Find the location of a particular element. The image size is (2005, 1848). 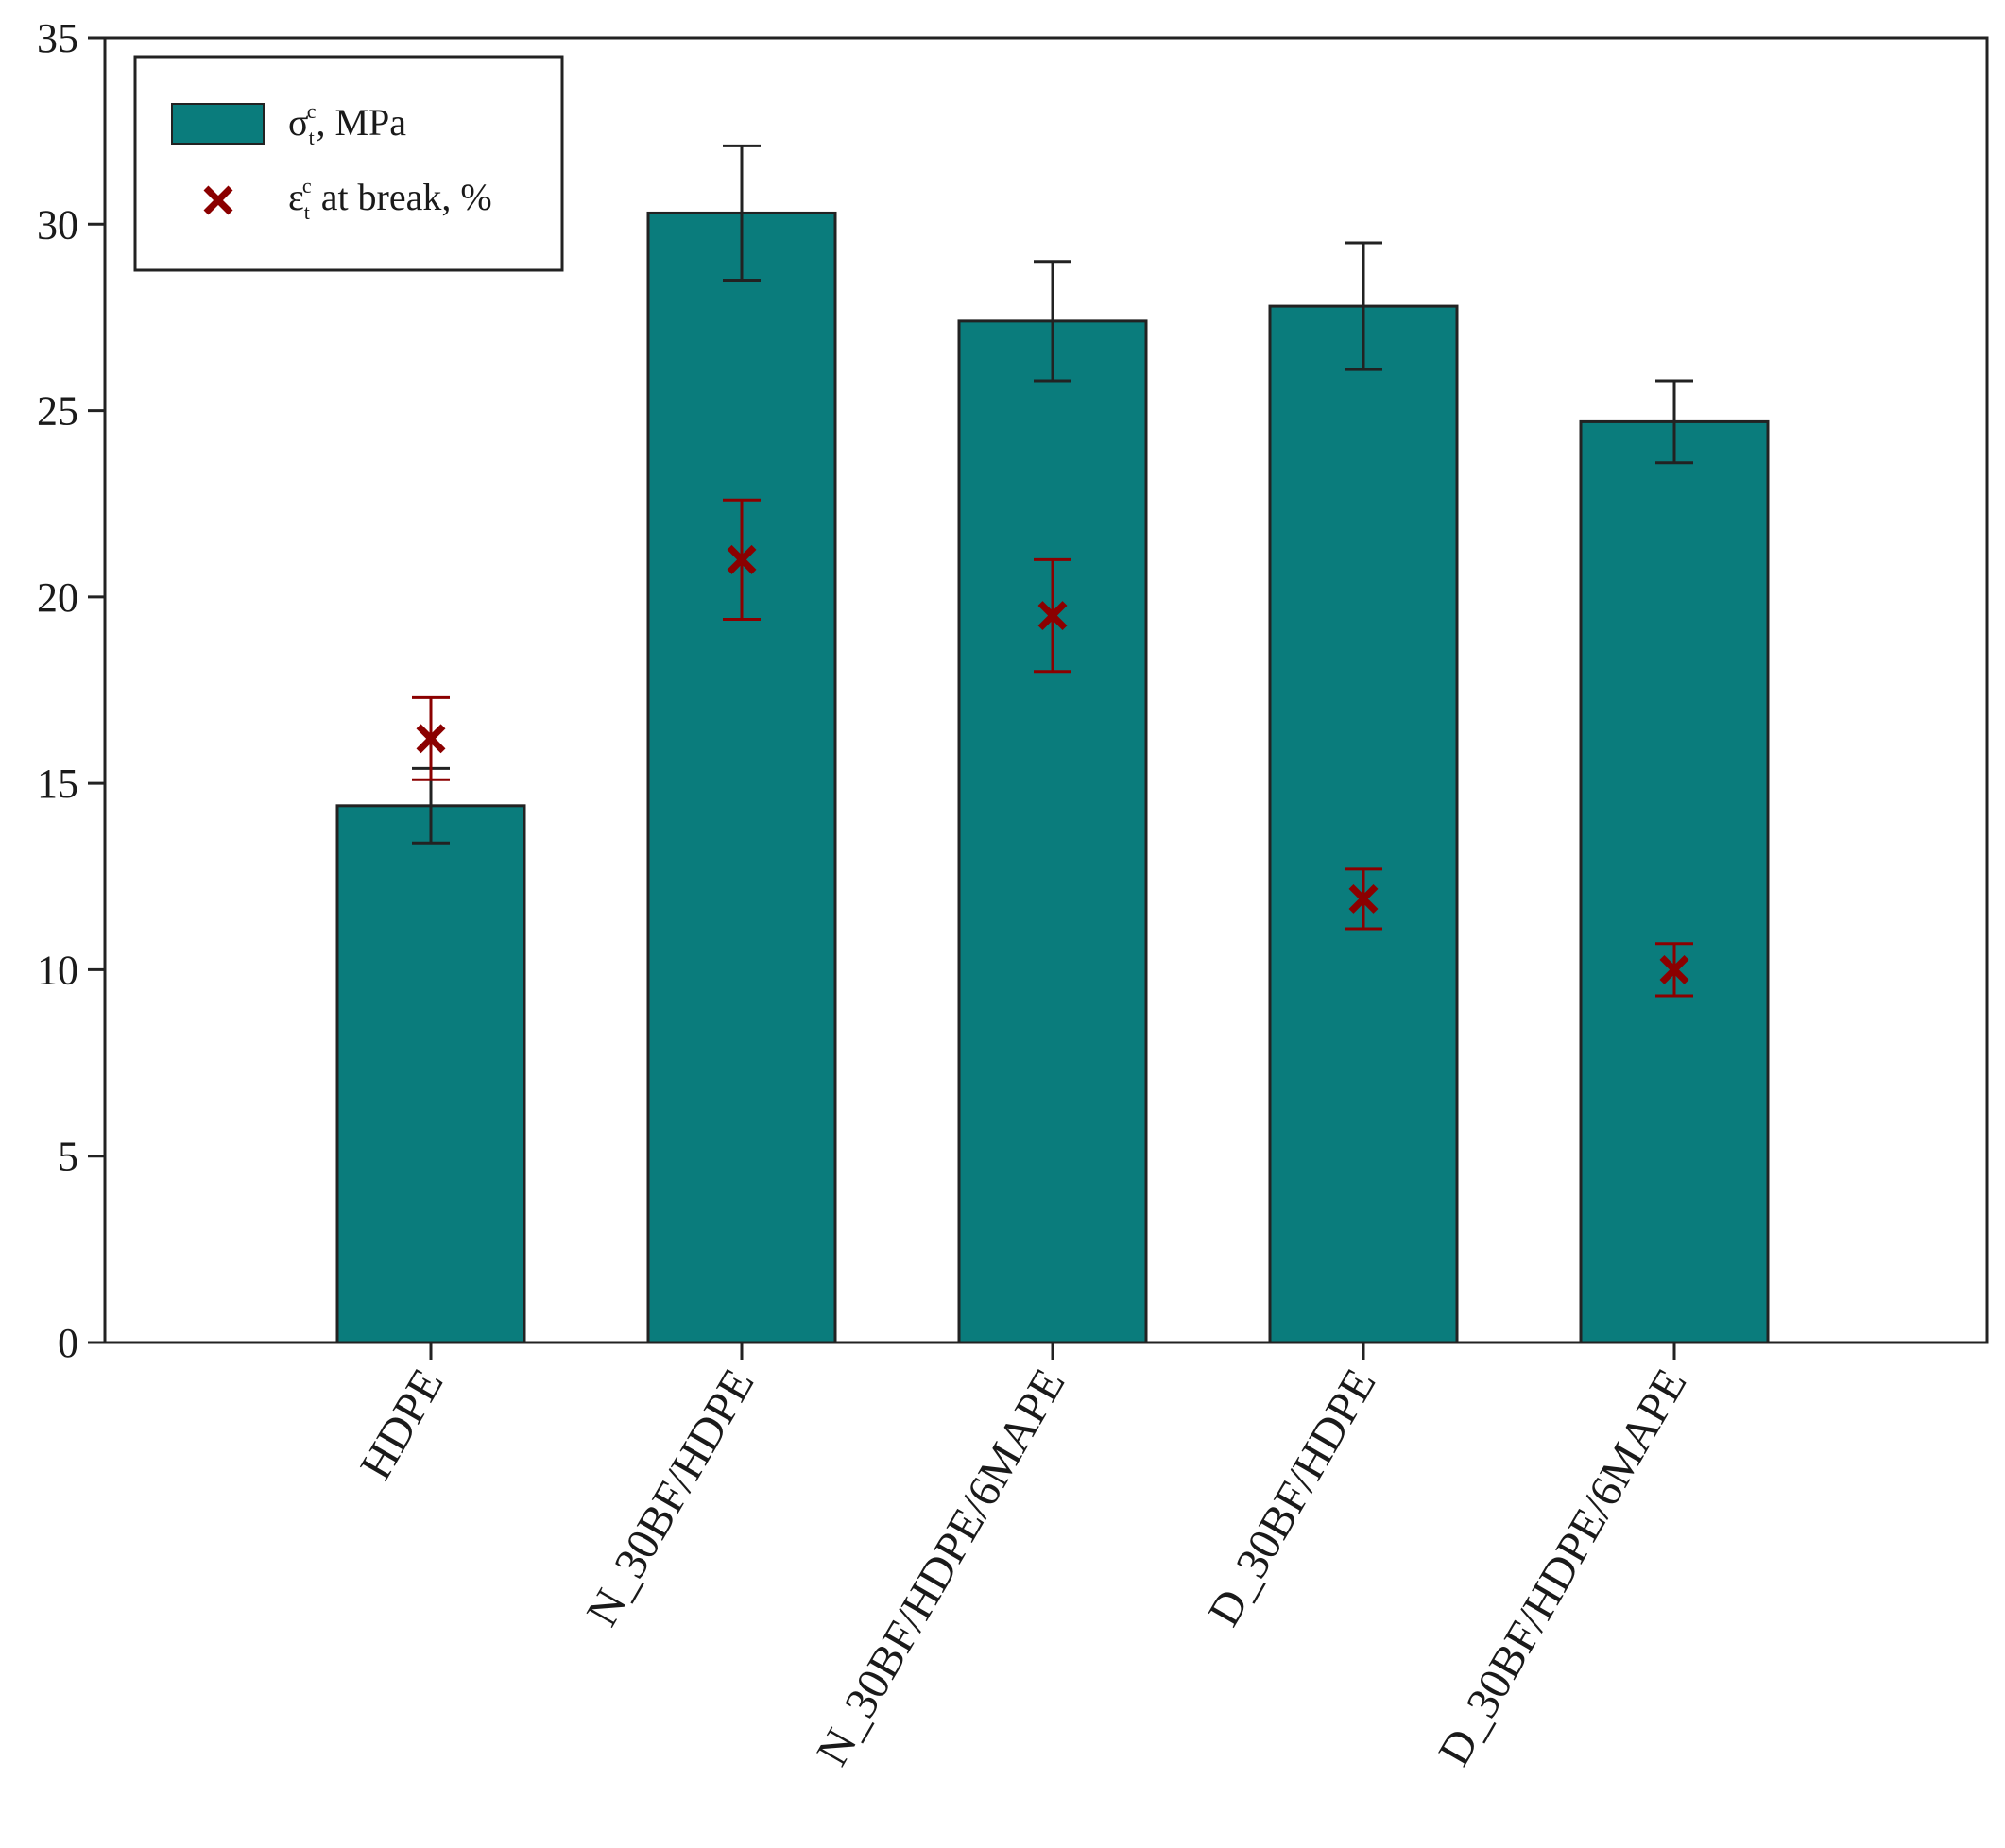

legend-bar-swatch is located at coordinates (218, 124).